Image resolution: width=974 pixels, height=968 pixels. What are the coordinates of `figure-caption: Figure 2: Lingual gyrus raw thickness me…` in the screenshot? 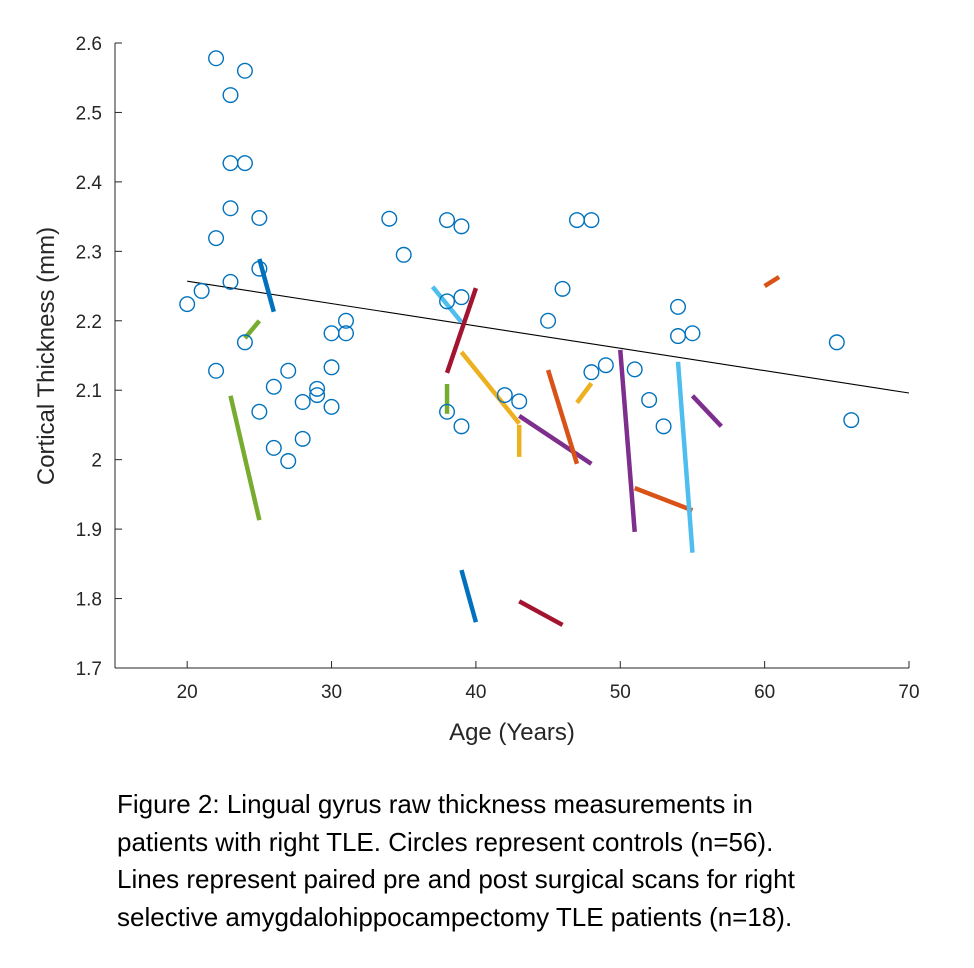 It's located at (456, 861).